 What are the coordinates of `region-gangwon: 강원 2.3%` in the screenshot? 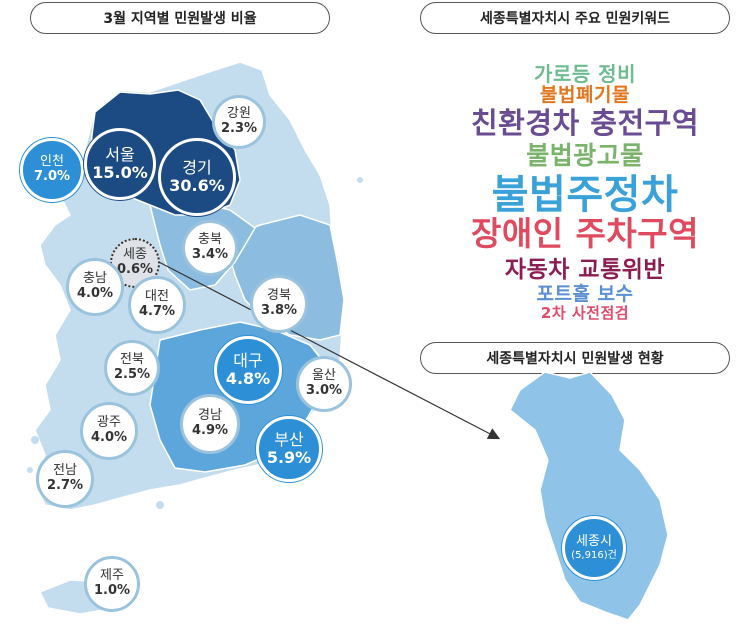 It's located at (239, 122).